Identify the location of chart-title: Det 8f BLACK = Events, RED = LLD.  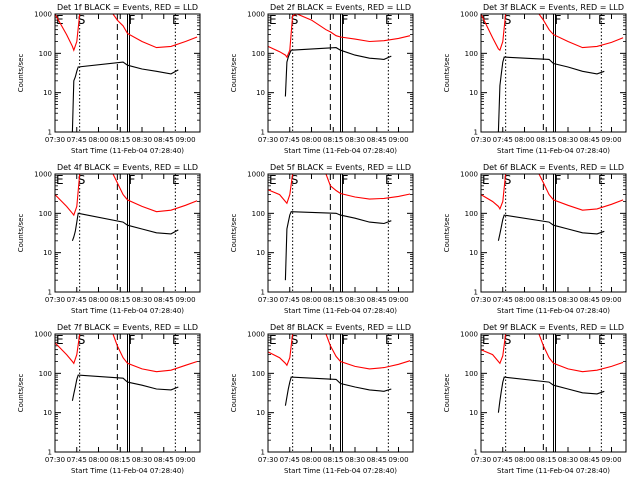
(340, 327).